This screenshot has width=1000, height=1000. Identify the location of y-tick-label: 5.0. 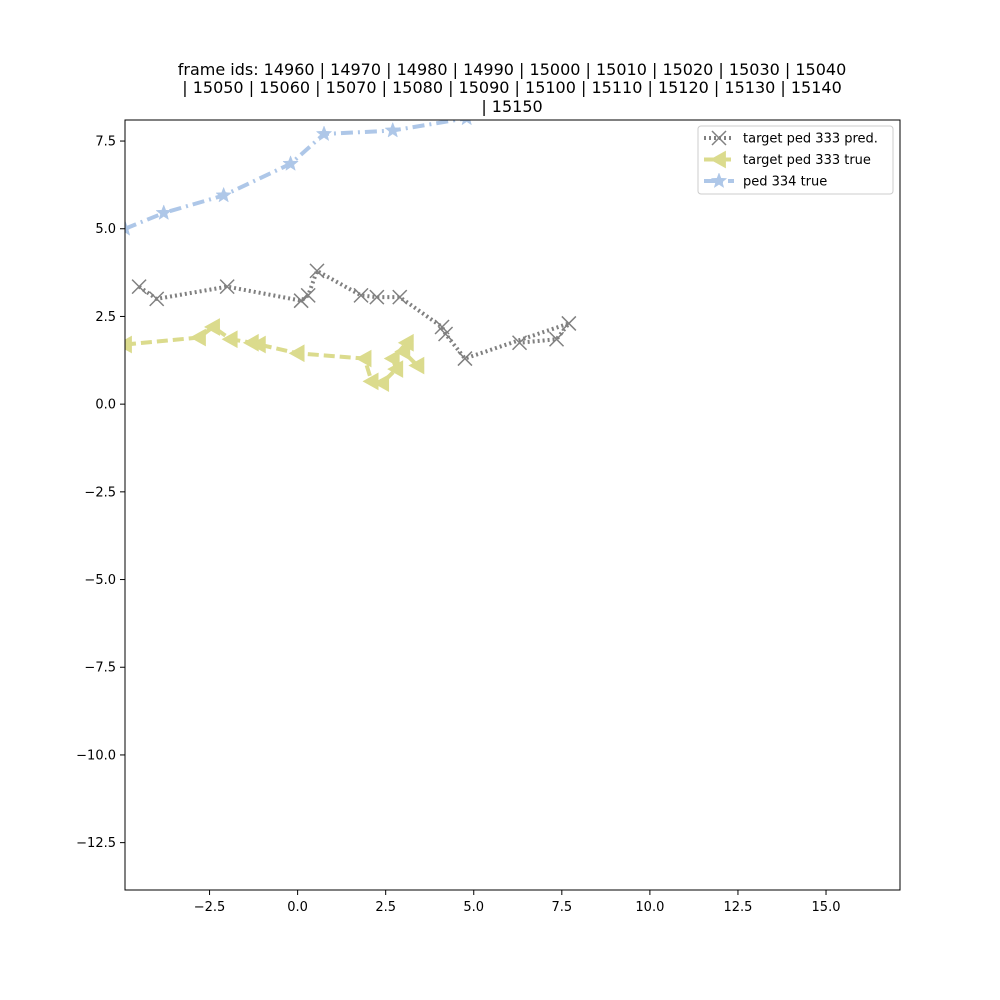
(105, 229).